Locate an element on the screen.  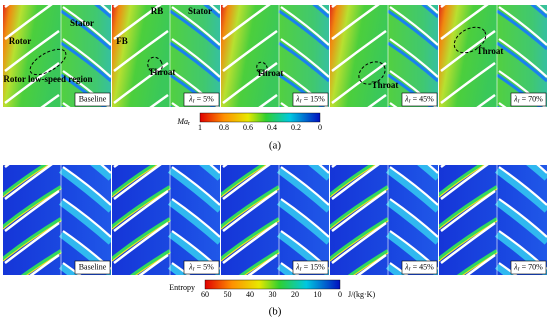
panel-label: (a) is located at coordinates (275, 146).